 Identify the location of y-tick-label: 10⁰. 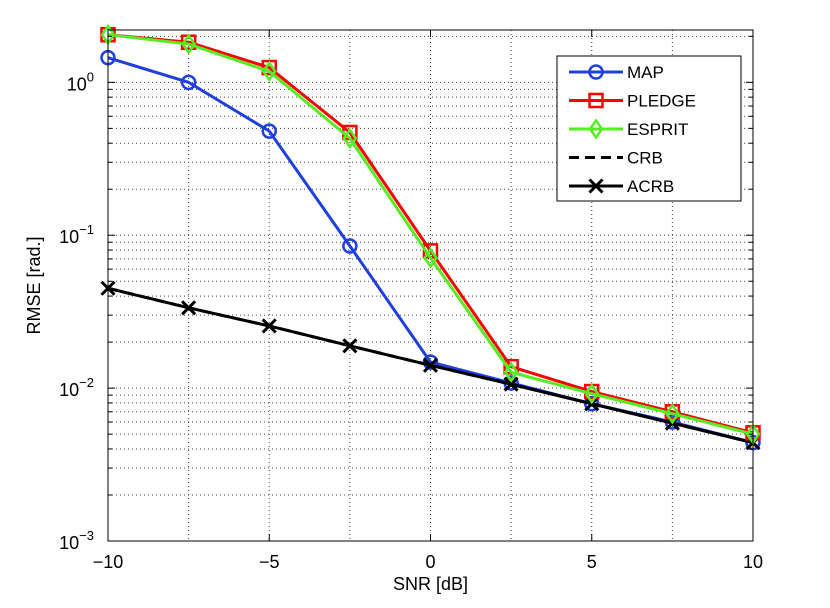
(80, 81).